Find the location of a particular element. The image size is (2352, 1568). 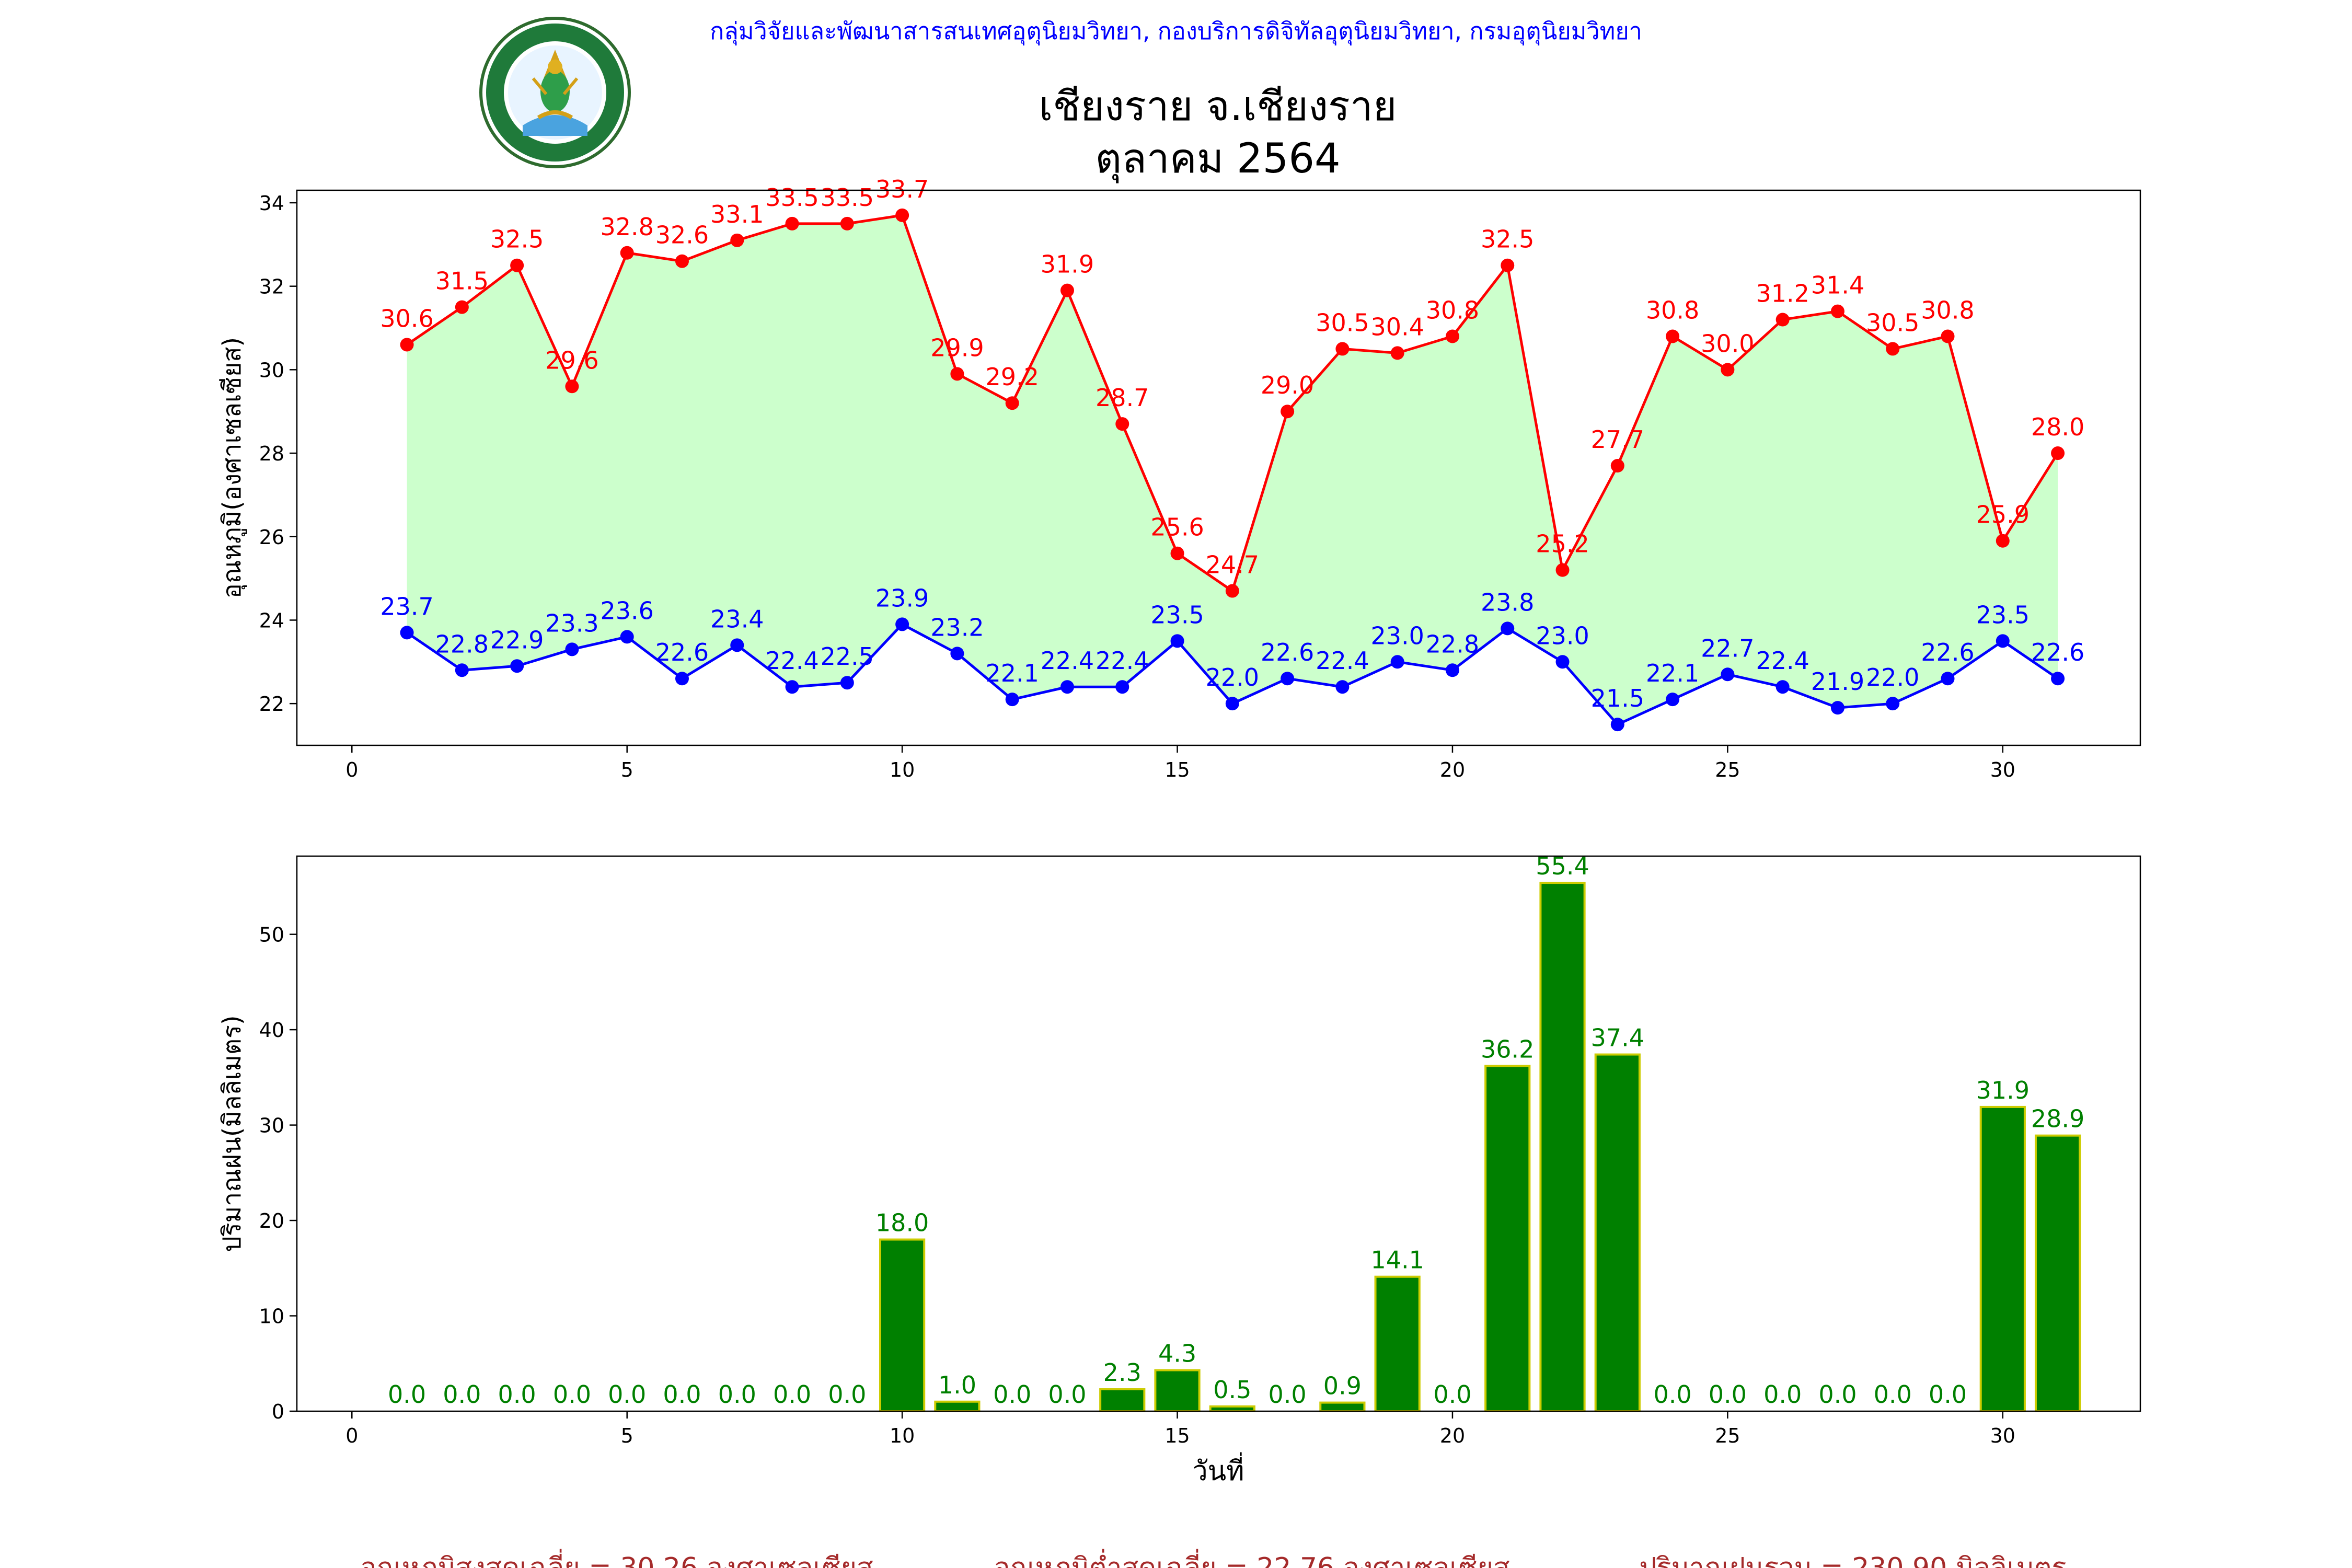

max-temperature-label: 31.9 is located at coordinates (1067, 264).